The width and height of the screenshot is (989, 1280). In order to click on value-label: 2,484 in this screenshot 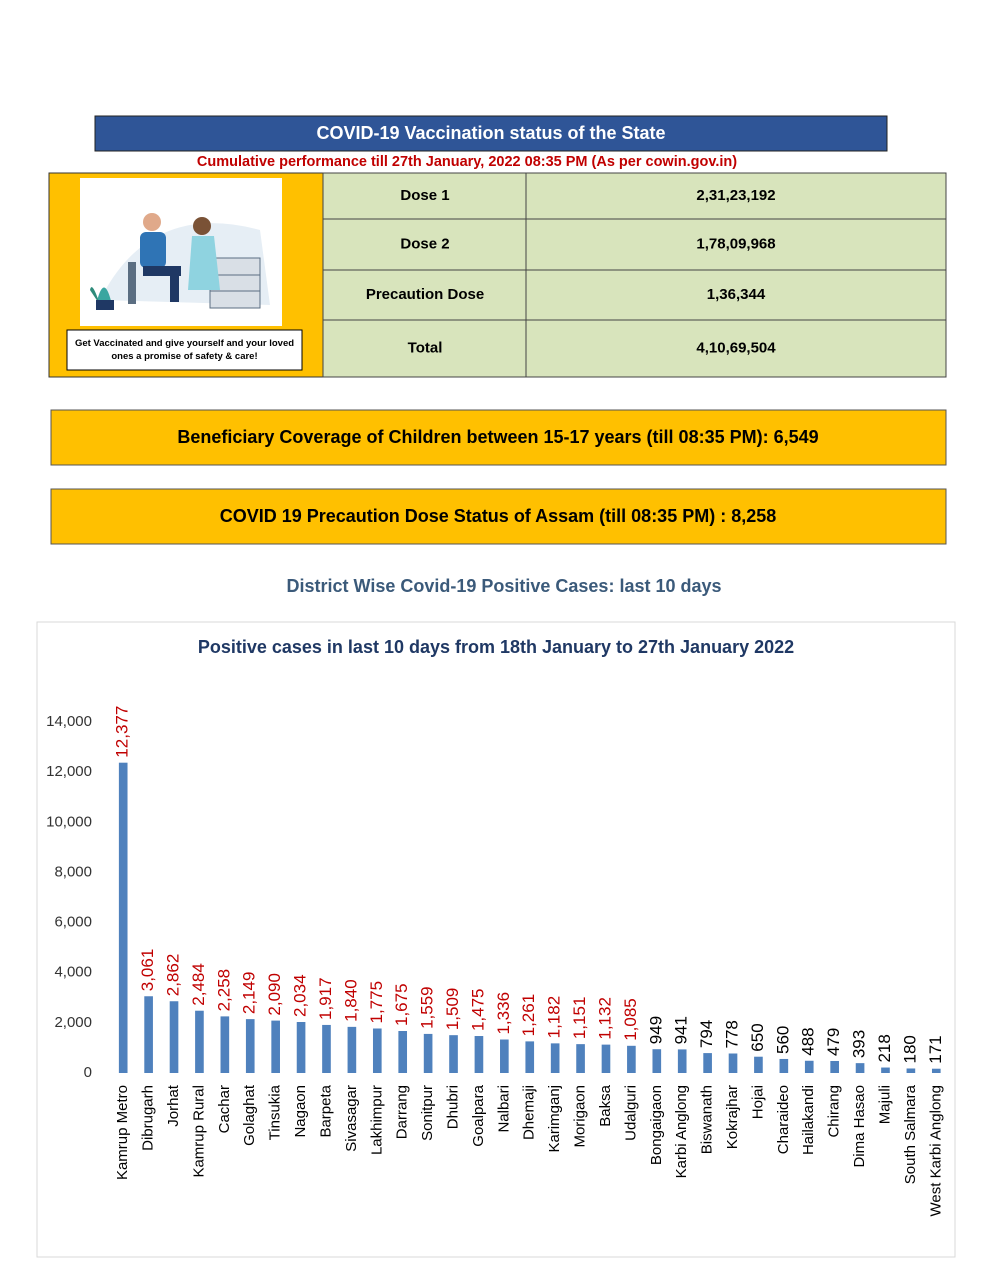, I will do `click(198, 984)`.